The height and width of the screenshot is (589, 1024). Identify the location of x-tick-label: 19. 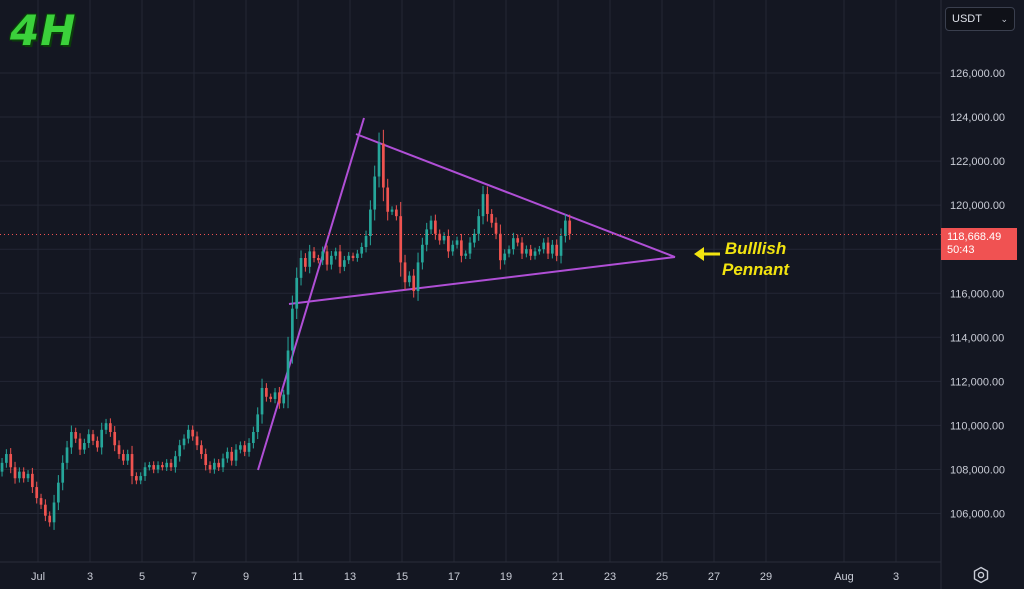
(506, 577).